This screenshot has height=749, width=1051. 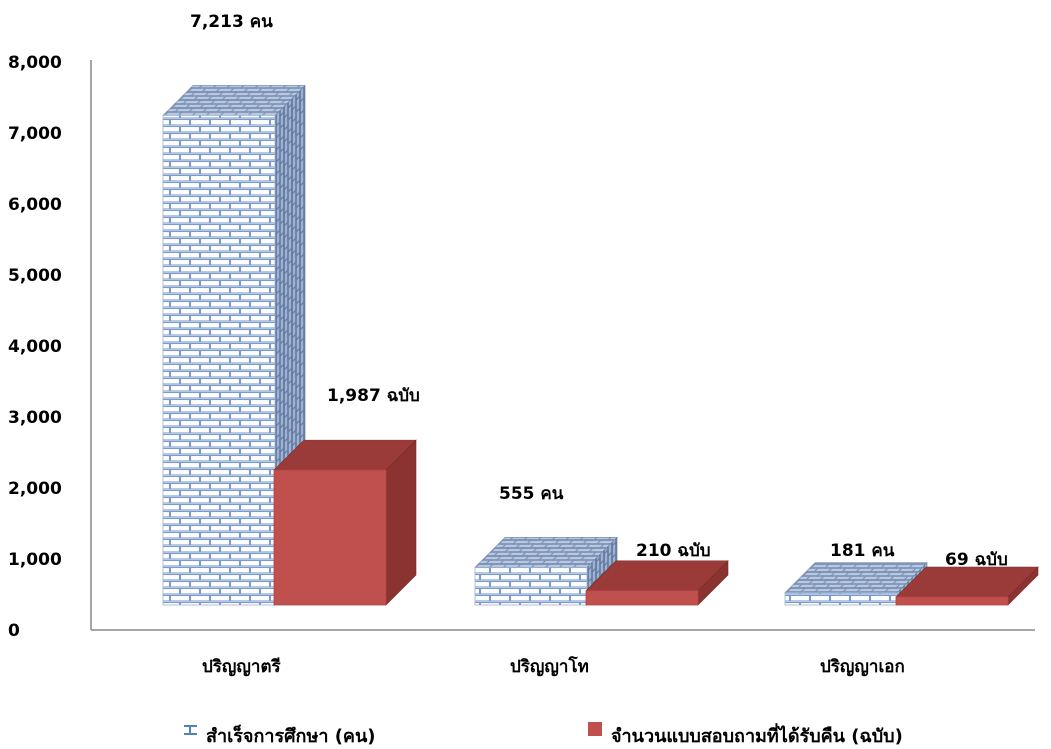 I want to click on legend-swatch-graduates, so click(x=190, y=730).